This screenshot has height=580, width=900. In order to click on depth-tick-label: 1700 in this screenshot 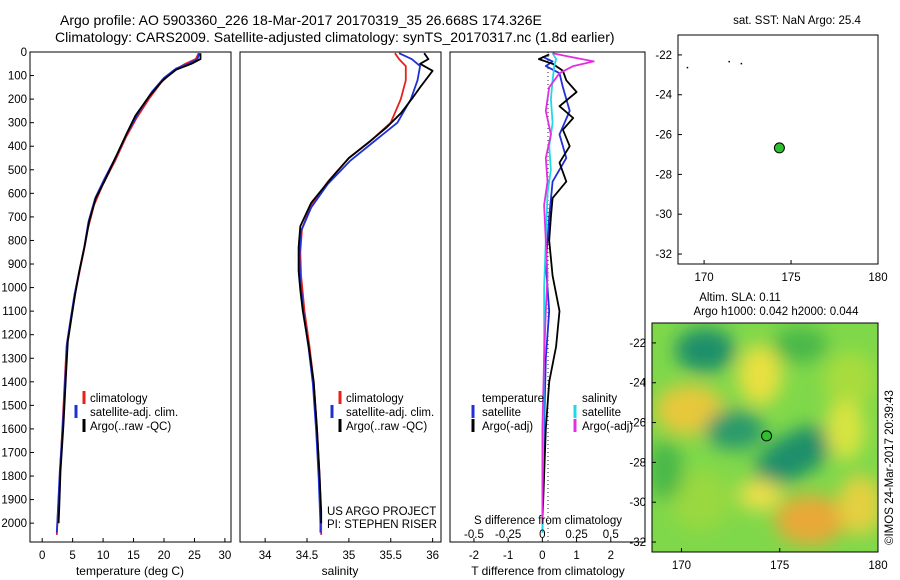, I will do `click(14, 453)`.